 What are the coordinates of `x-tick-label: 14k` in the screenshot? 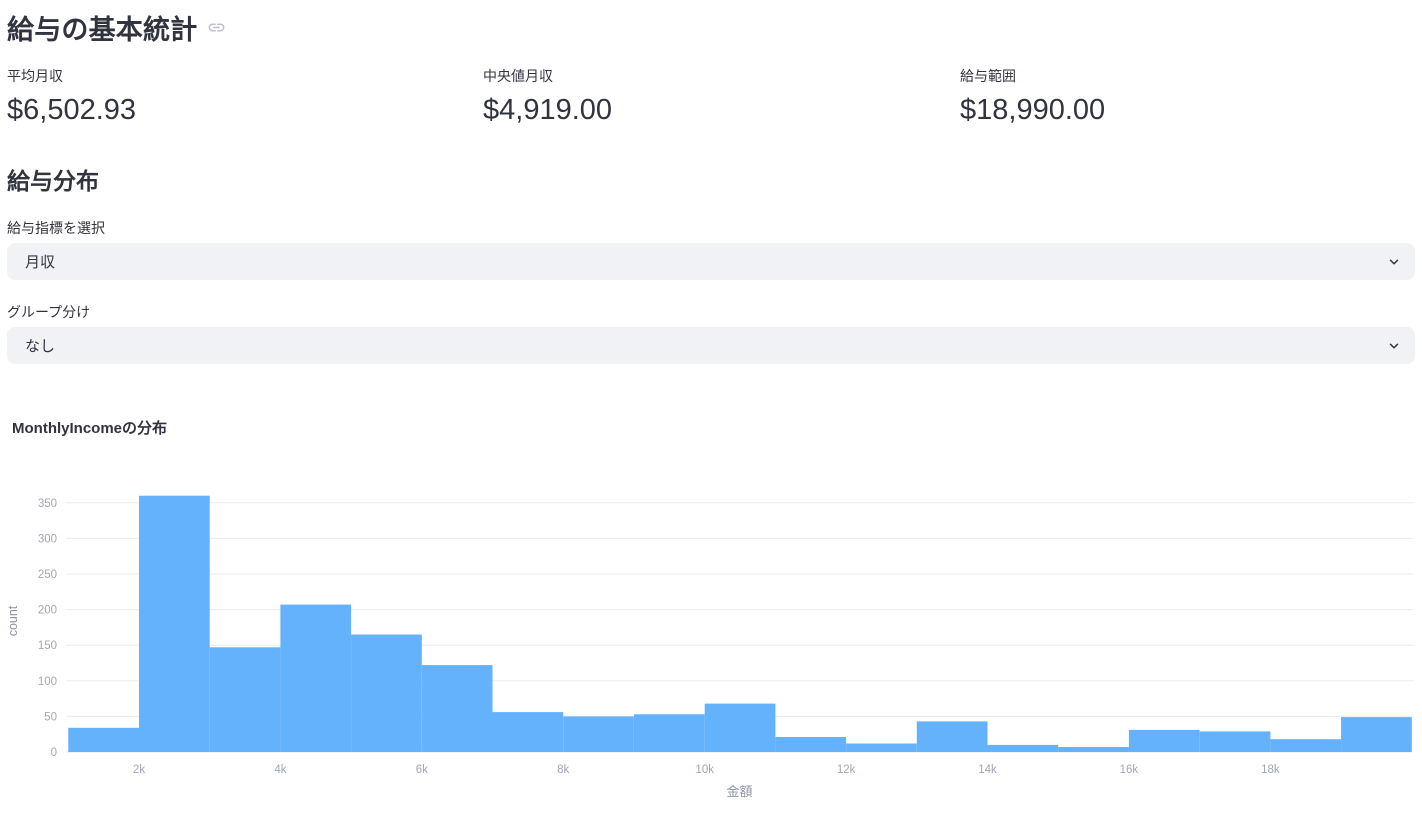 It's located at (987, 770).